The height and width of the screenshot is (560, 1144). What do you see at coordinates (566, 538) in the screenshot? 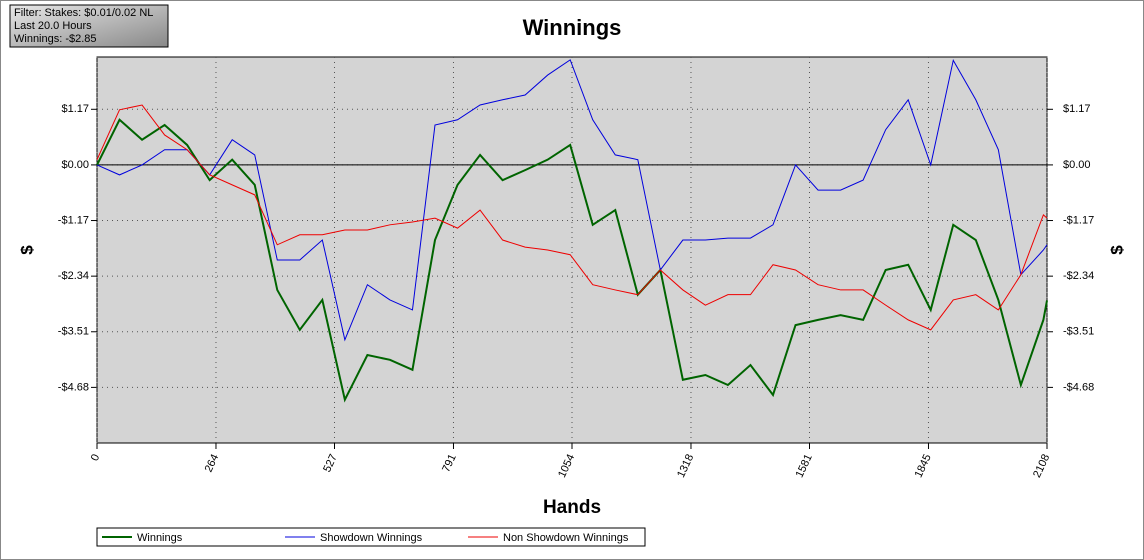
I see `legend-label: Non Showdown Winnings` at bounding box center [566, 538].